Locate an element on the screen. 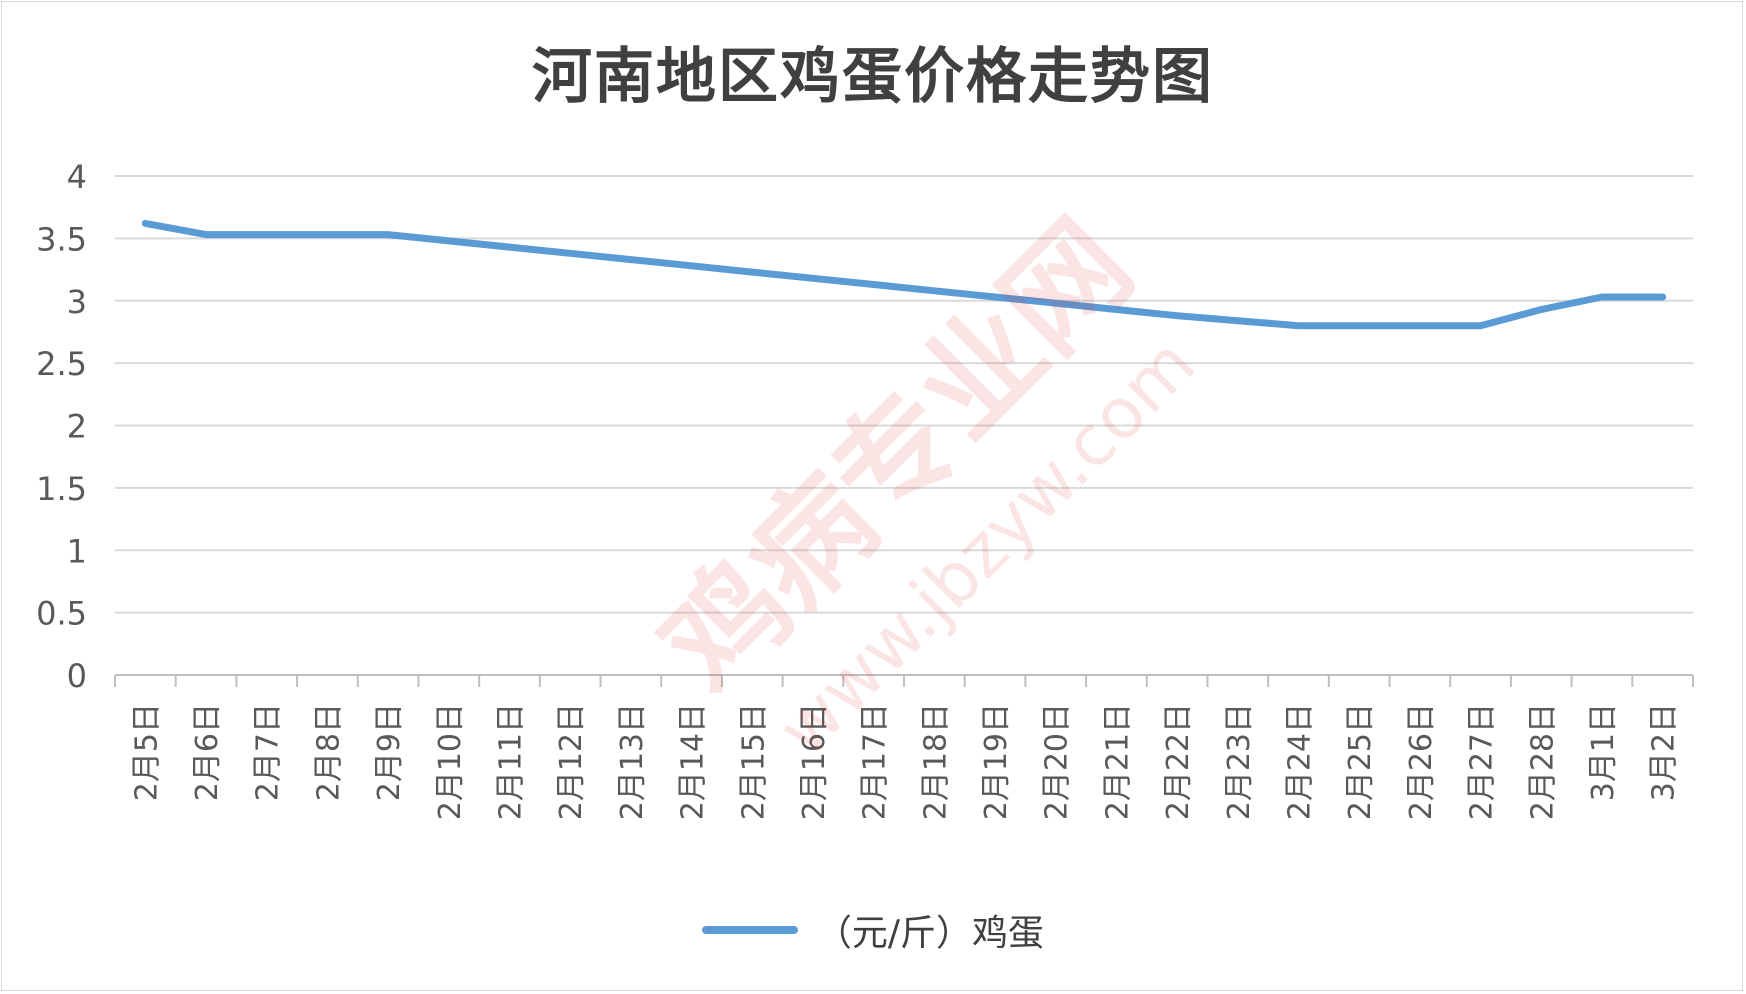 This screenshot has width=1746, height=994. y-tick-label: 2 is located at coordinates (77, 427).